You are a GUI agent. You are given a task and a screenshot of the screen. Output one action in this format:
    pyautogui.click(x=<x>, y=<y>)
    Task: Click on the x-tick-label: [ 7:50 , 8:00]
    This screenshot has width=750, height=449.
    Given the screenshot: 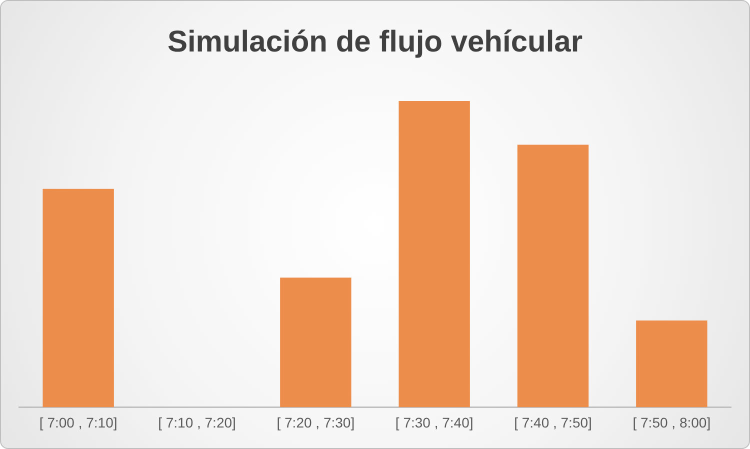 What is the action you would take?
    pyautogui.click(x=671, y=422)
    